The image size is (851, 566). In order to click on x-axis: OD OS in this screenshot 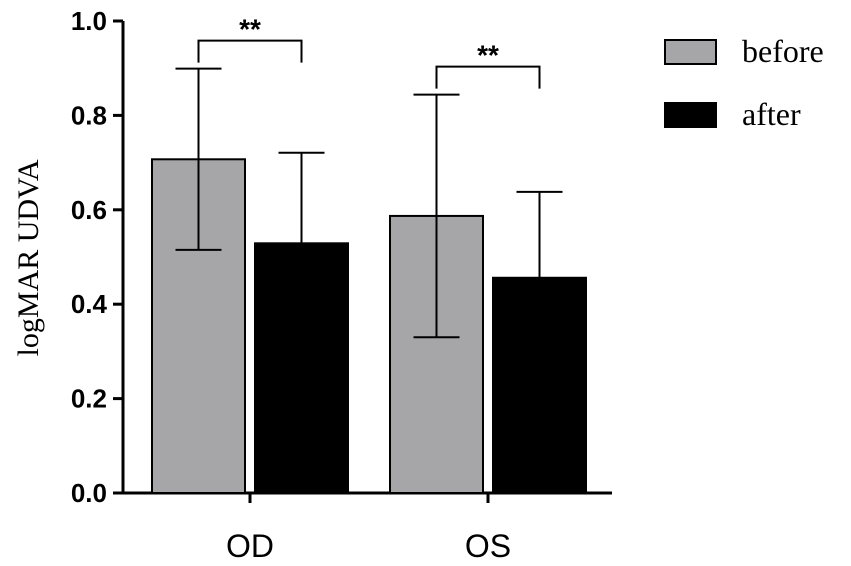, I will do `click(366, 527)`.